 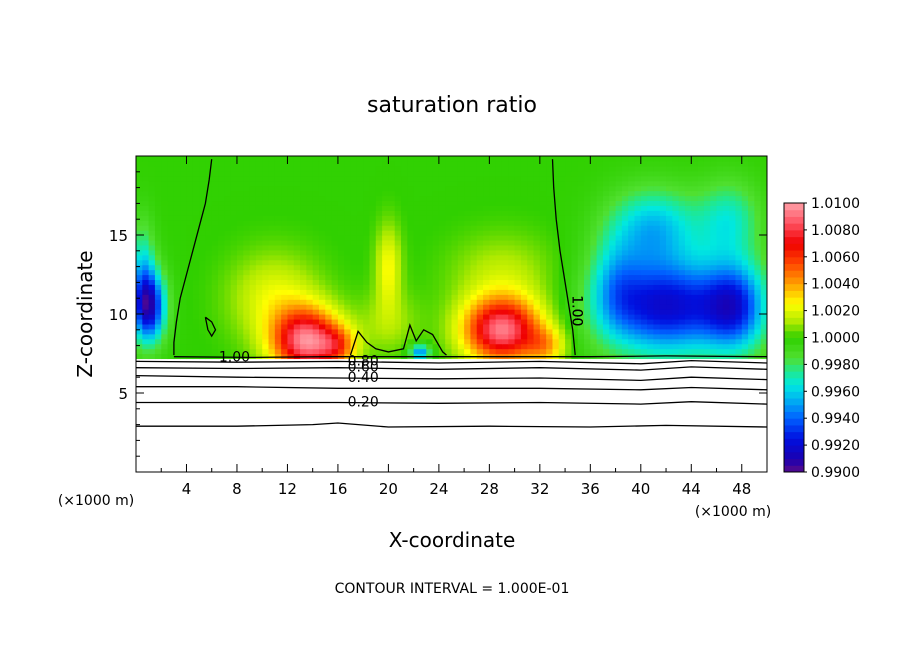 What do you see at coordinates (733, 512) in the screenshot?
I see `x-unit-label-right: (×1000 m)` at bounding box center [733, 512].